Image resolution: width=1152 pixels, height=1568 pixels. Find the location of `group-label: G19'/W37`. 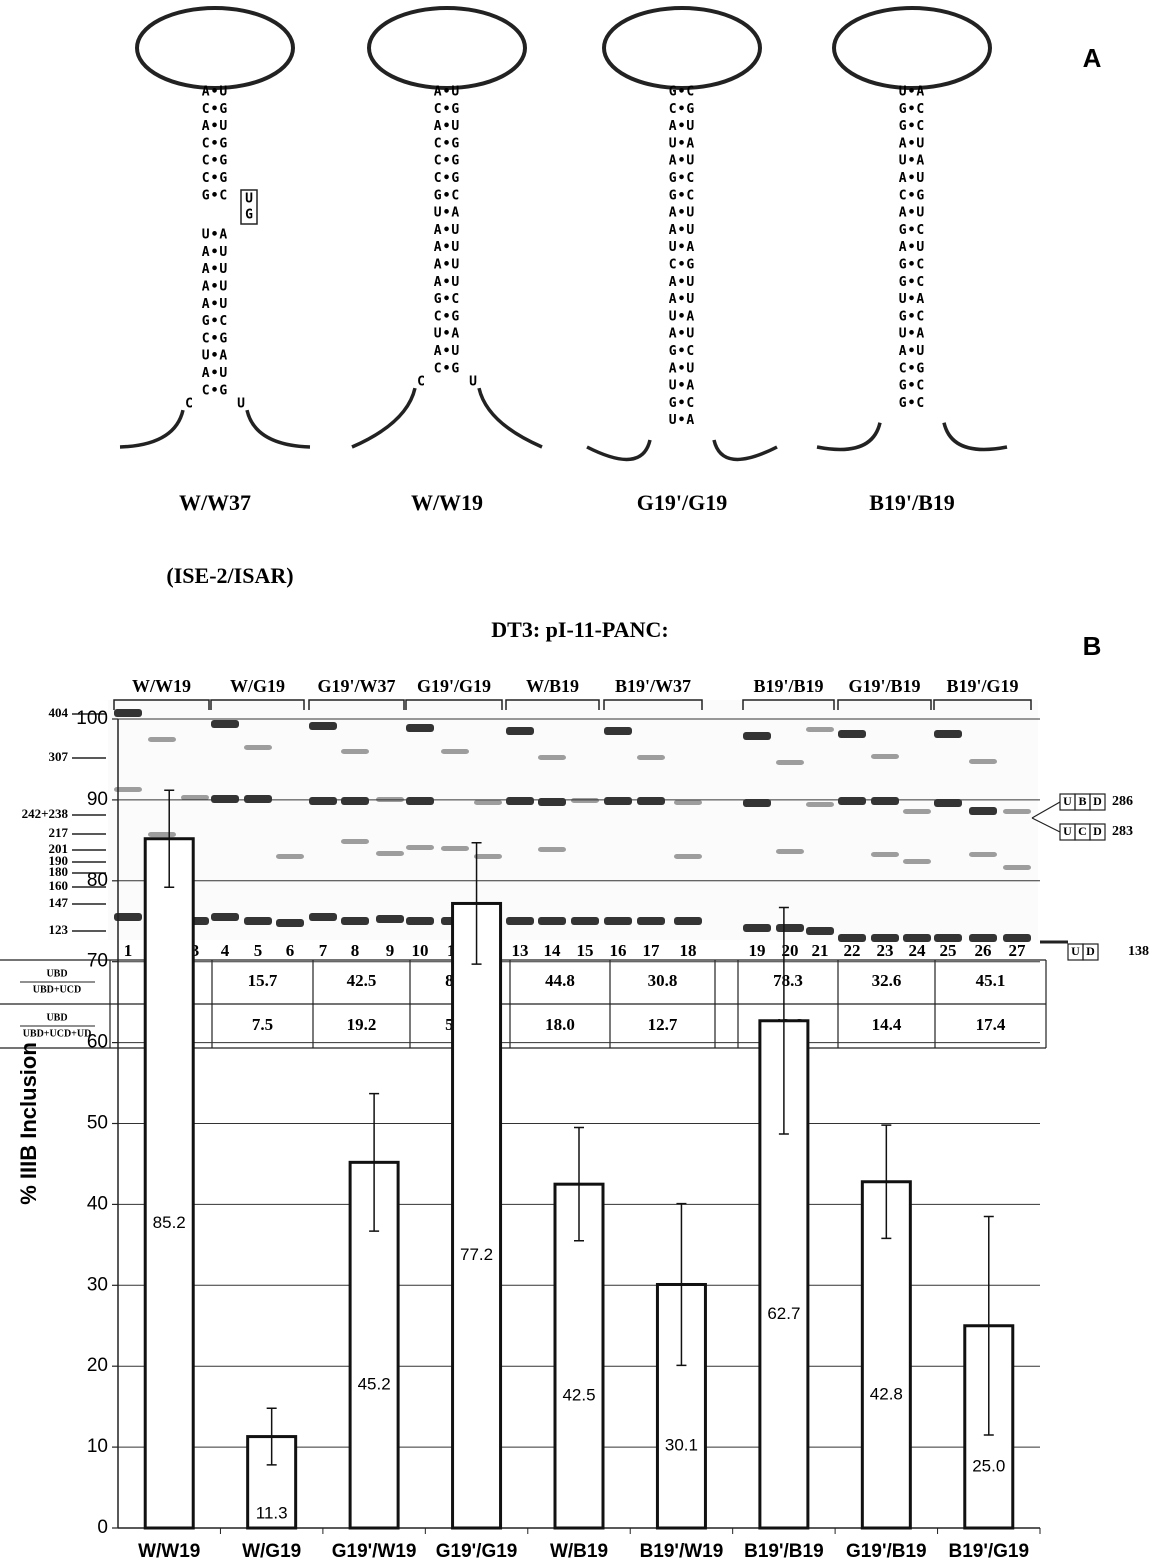

group-label: G19'/W37 is located at coordinates (356, 686).